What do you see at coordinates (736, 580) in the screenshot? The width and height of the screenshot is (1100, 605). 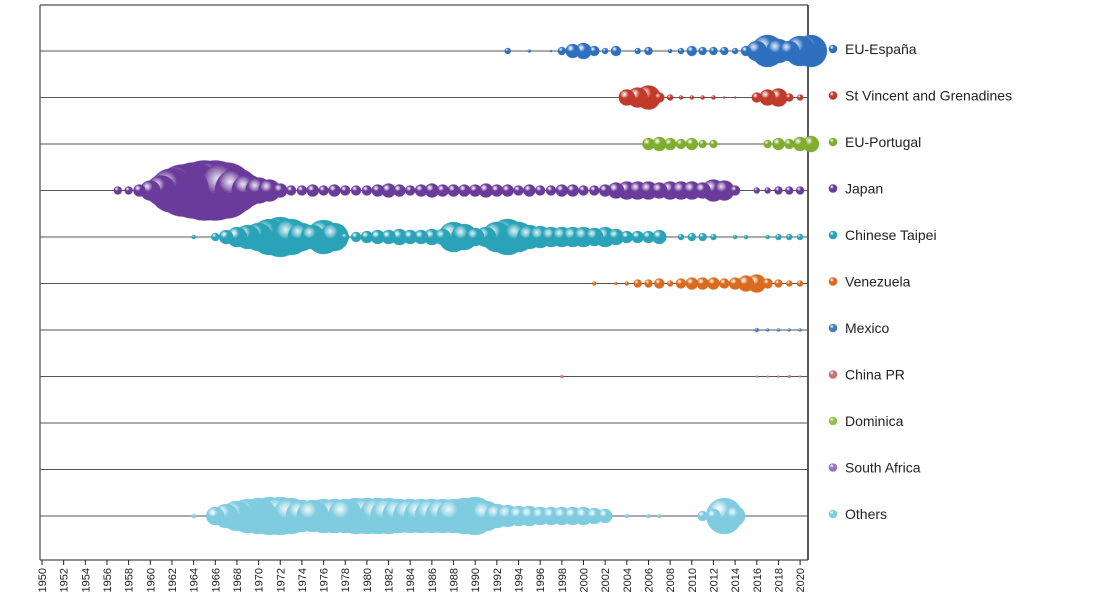 I see `x-tick-label: 2014` at bounding box center [736, 580].